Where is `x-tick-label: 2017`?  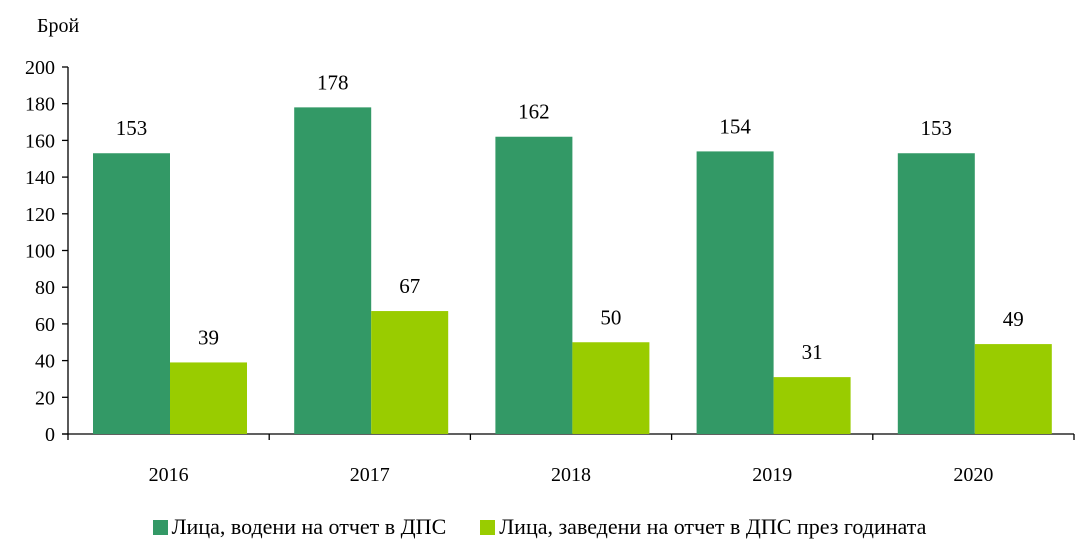
x-tick-label: 2017 is located at coordinates (370, 475).